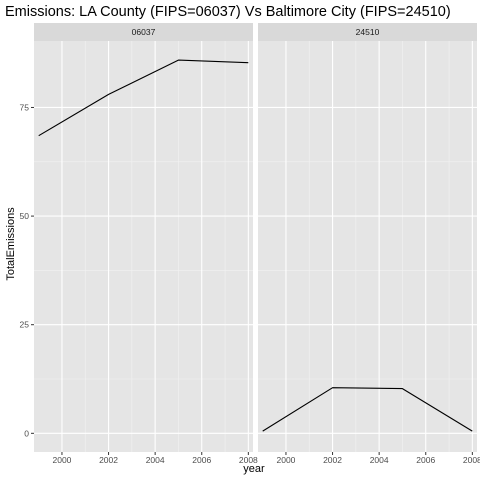  Describe the element at coordinates (25, 107) in the screenshot. I see `y-tick-label: 75` at that location.